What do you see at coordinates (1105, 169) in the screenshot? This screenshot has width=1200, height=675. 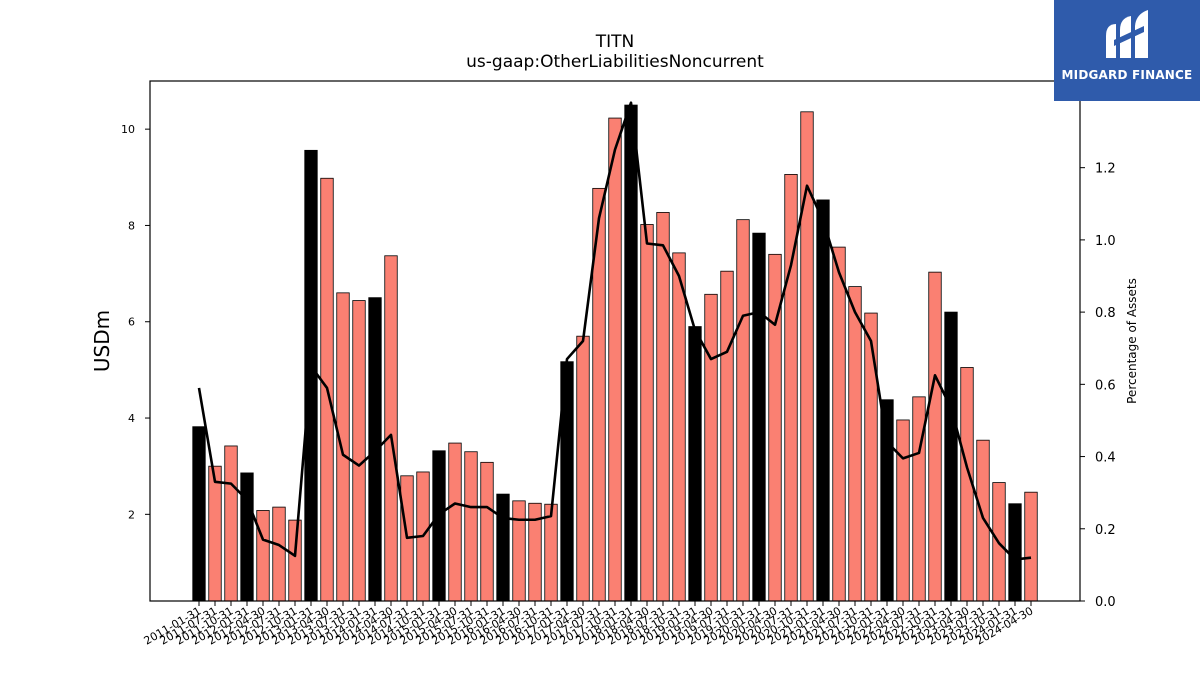 I see `right-tick-label: 1.2` at bounding box center [1105, 169].